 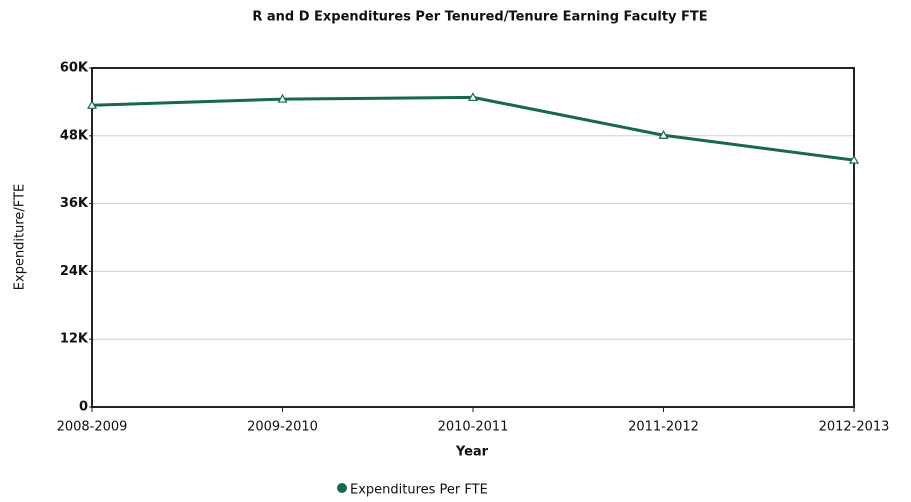 What do you see at coordinates (20, 237) in the screenshot?
I see `y-axis-title: Expenditure/FTE` at bounding box center [20, 237].